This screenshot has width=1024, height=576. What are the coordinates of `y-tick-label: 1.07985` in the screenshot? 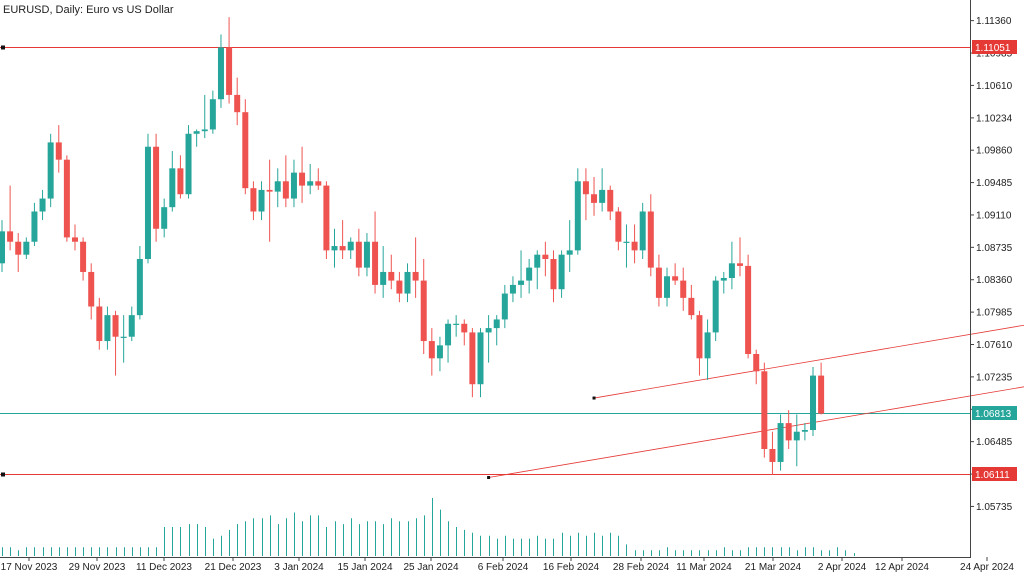 It's located at (994, 313).